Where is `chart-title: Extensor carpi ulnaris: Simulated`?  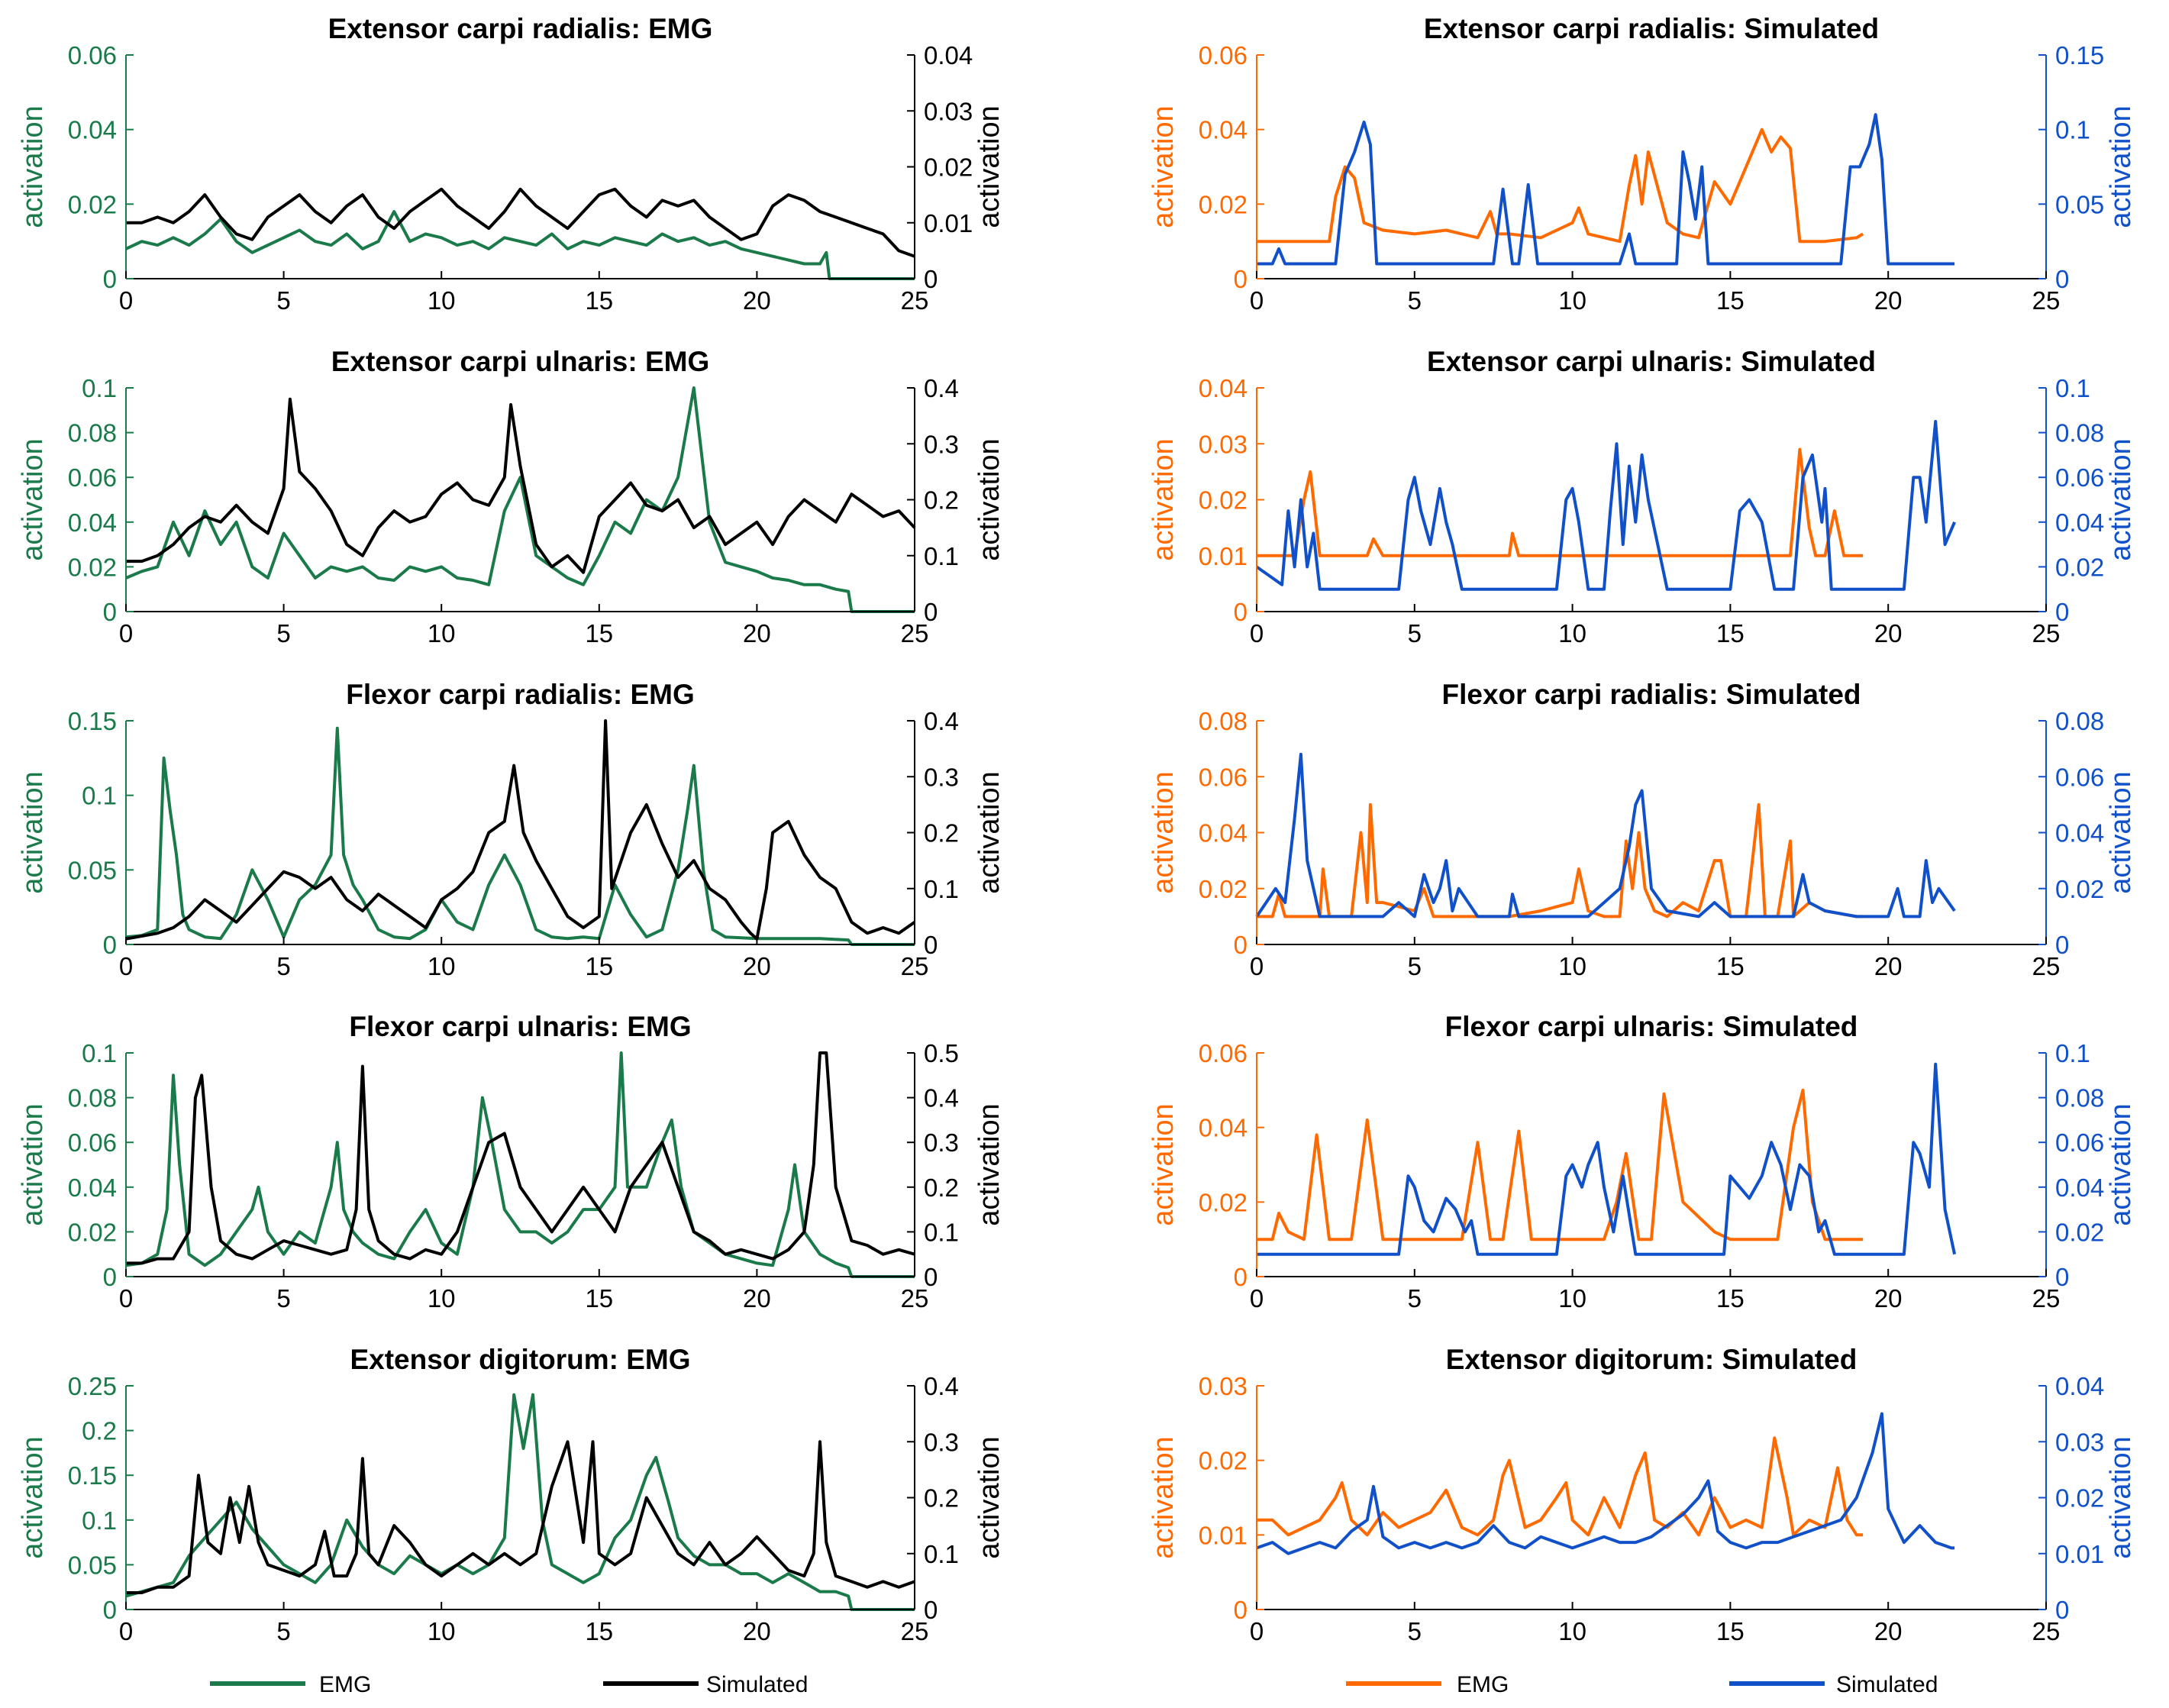
chart-title: Extensor carpi ulnaris: Simulated is located at coordinates (1652, 361).